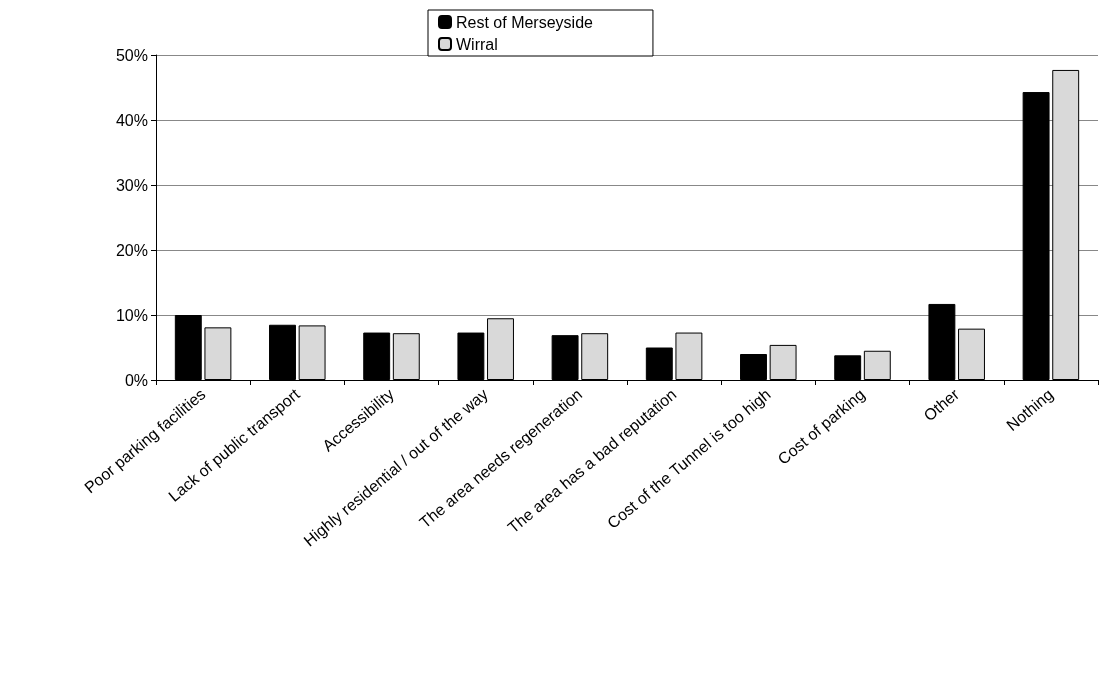 This screenshot has height=681, width=1117. Describe the element at coordinates (131, 315) in the screenshot. I see `y-tick-label: 10%` at that location.